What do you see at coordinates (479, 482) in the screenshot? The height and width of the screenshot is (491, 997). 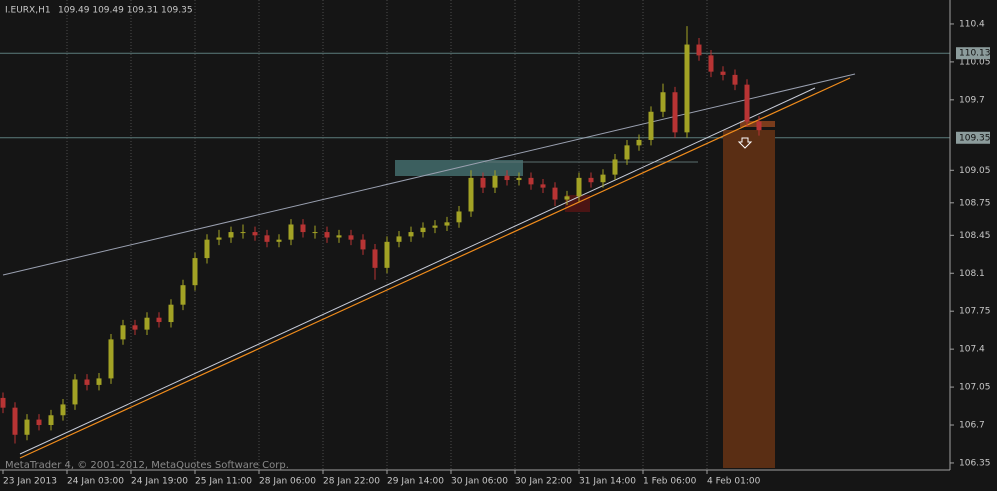 I see `x-tick-label: 30 Jan 06:00` at bounding box center [479, 482].